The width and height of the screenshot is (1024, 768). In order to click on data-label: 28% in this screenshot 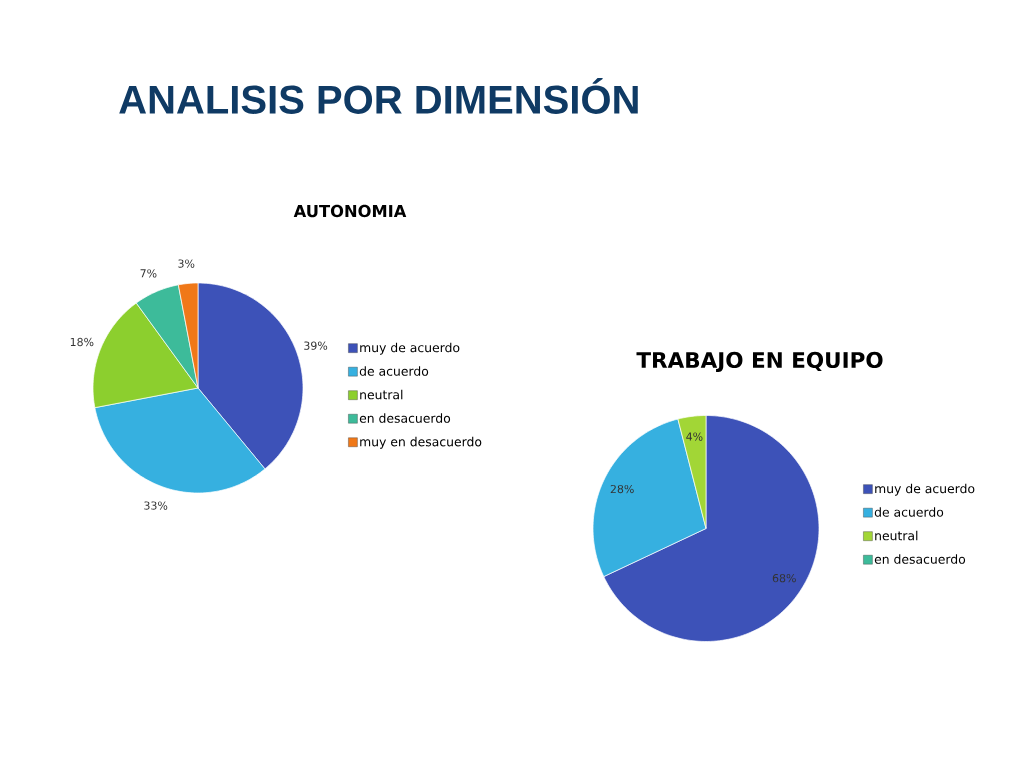, I will do `click(622, 489)`.